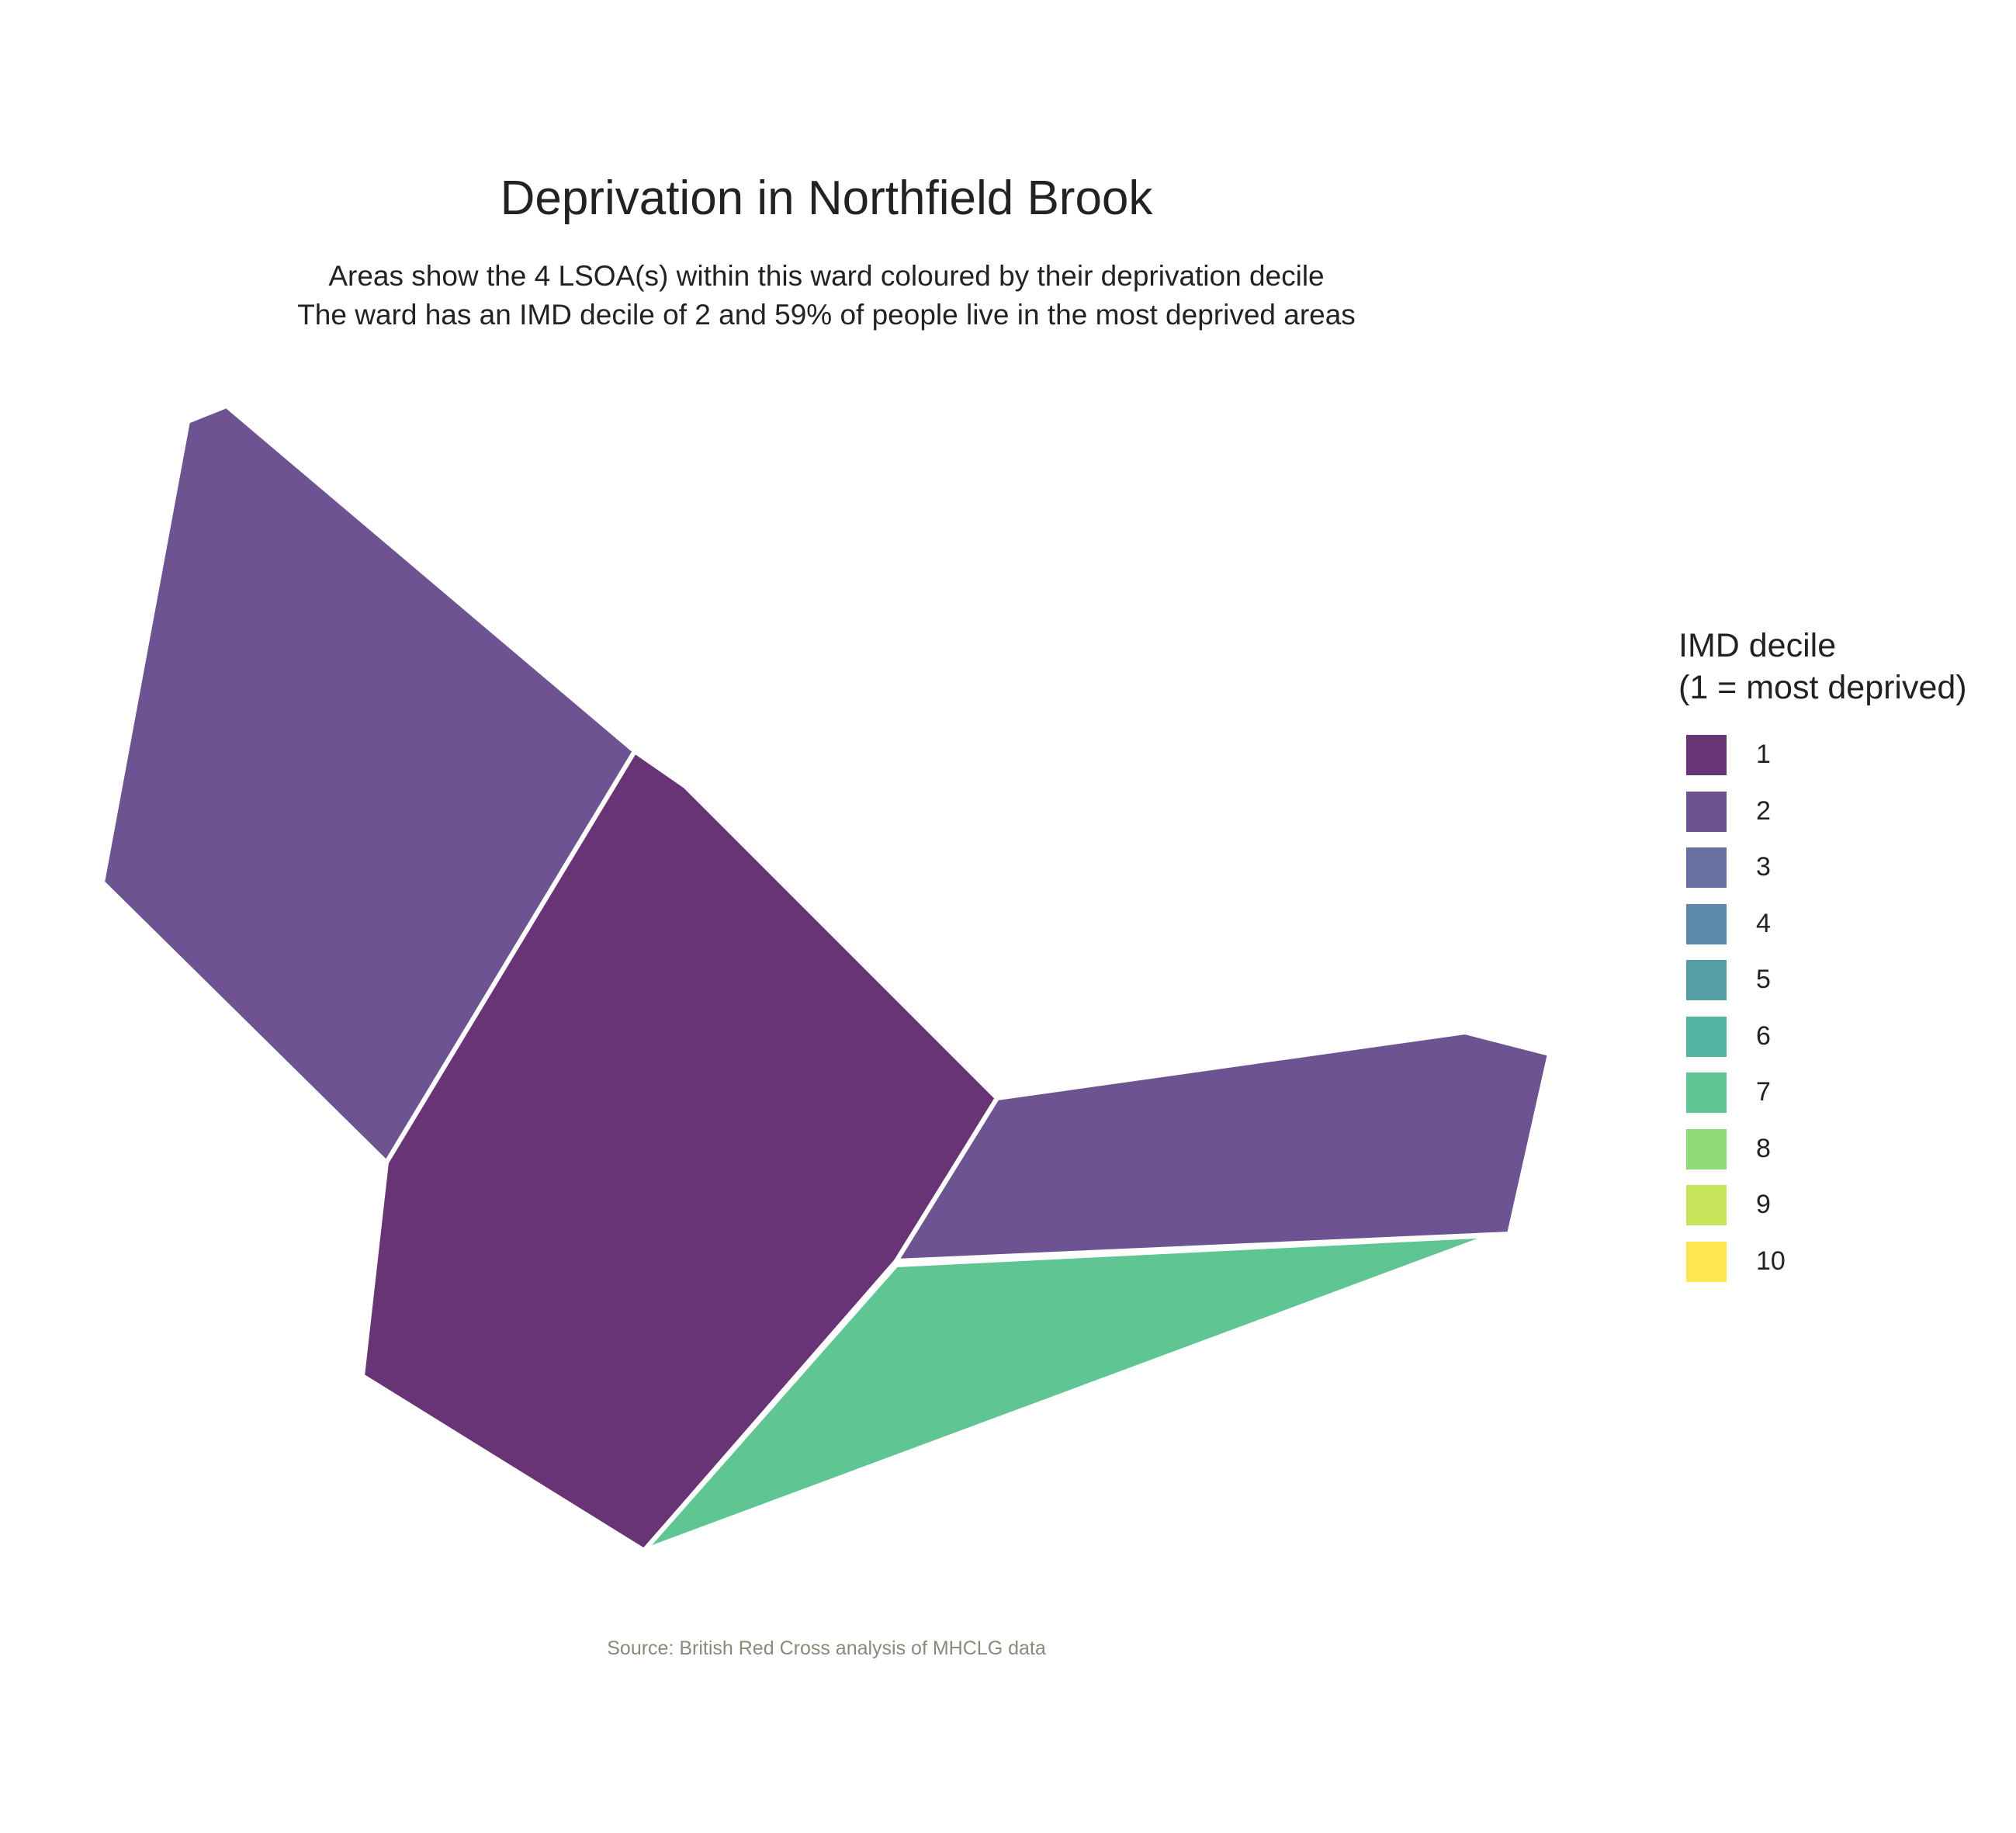 Image resolution: width=2016 pixels, height=1833 pixels. Describe the element at coordinates (1764, 1092) in the screenshot. I see `legend-label-7: 7` at that location.